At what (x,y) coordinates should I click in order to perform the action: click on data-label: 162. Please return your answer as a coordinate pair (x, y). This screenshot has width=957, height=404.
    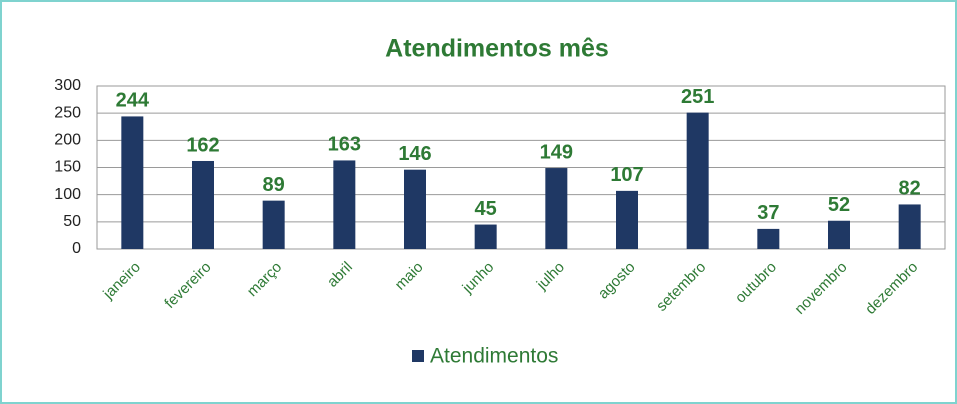
    Looking at the image, I should click on (202, 145).